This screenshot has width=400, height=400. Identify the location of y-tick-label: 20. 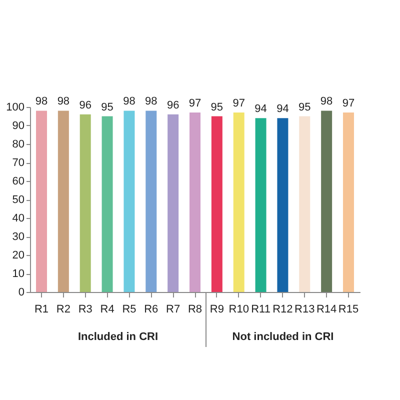
(18, 256).